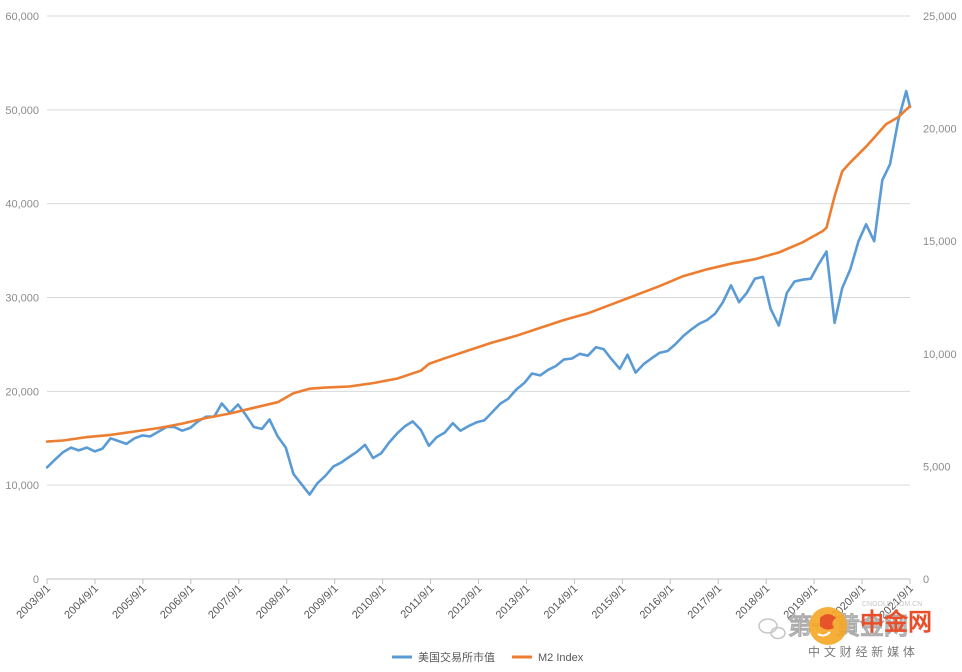 The height and width of the screenshot is (672, 962). What do you see at coordinates (22, 111) in the screenshot?
I see `left-tick-label: 50,000` at bounding box center [22, 111].